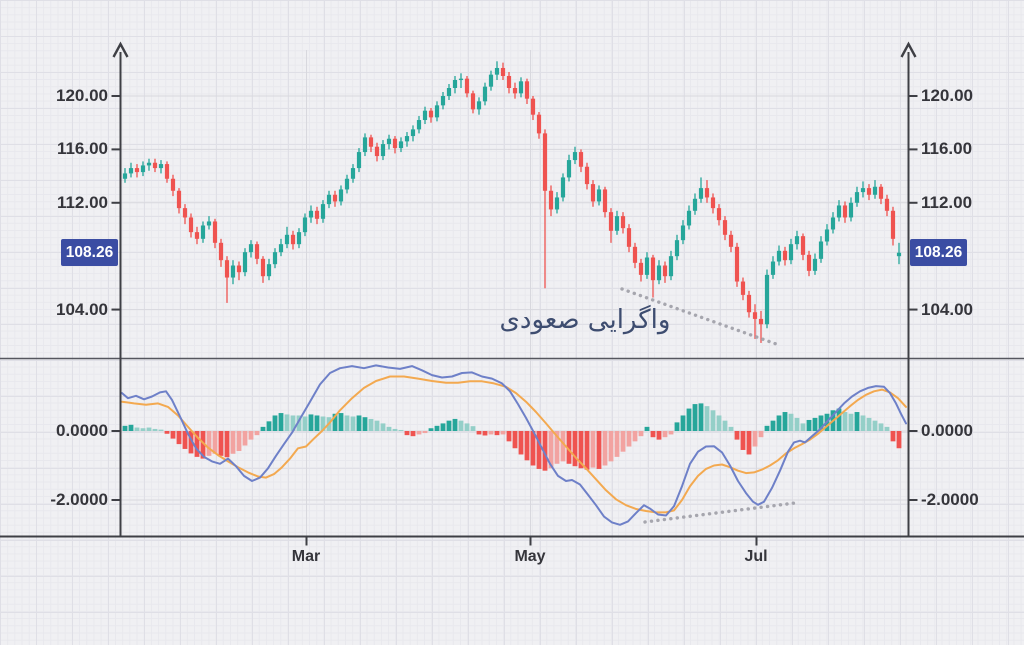  What do you see at coordinates (947, 430) in the screenshot?
I see `y-axis-tick-label-right: 0.0000` at bounding box center [947, 430].